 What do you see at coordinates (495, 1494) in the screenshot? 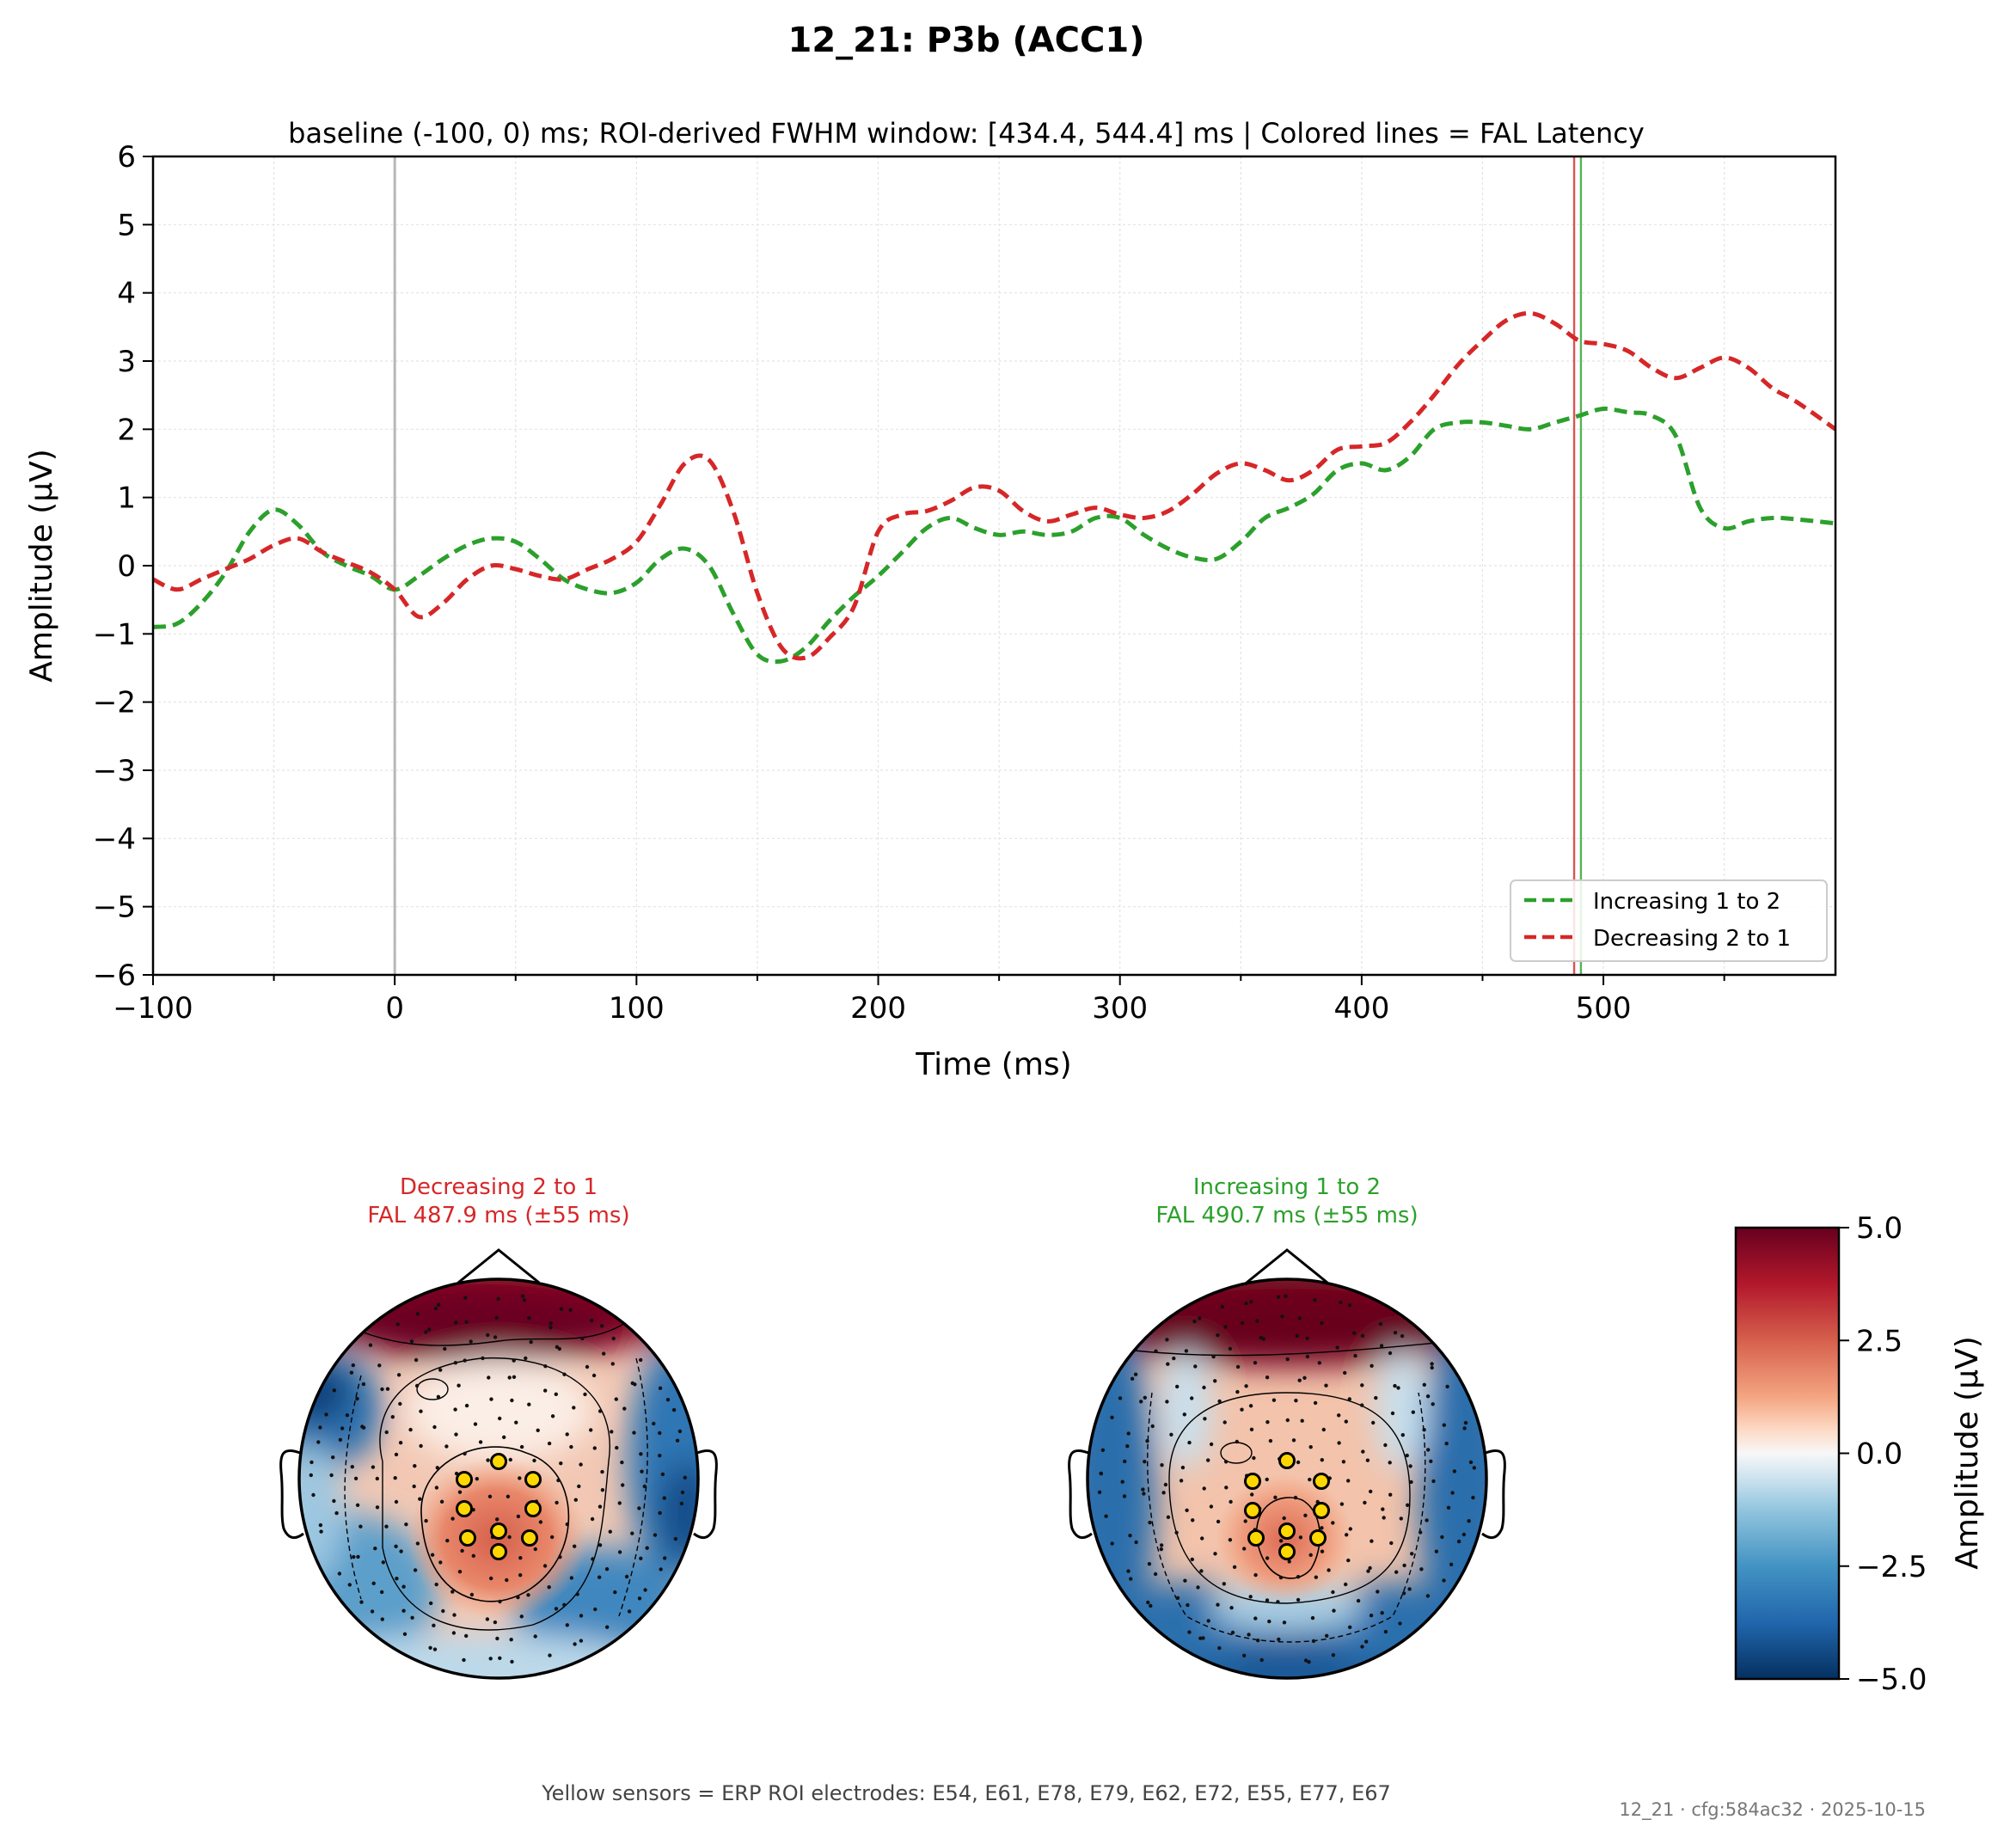
I see `contour-decreasing-outer` at bounding box center [495, 1494].